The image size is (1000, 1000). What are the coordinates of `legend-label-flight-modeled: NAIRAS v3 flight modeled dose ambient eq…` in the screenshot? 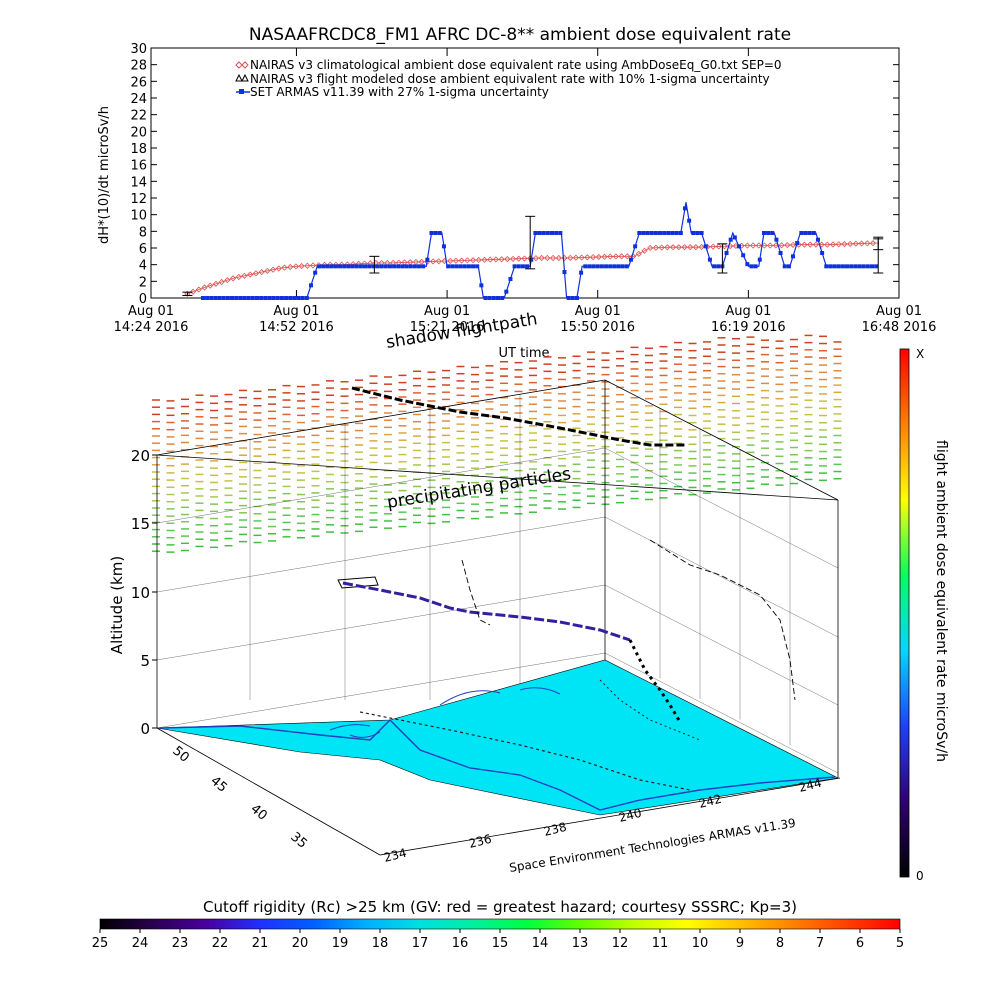 It's located at (510, 79).